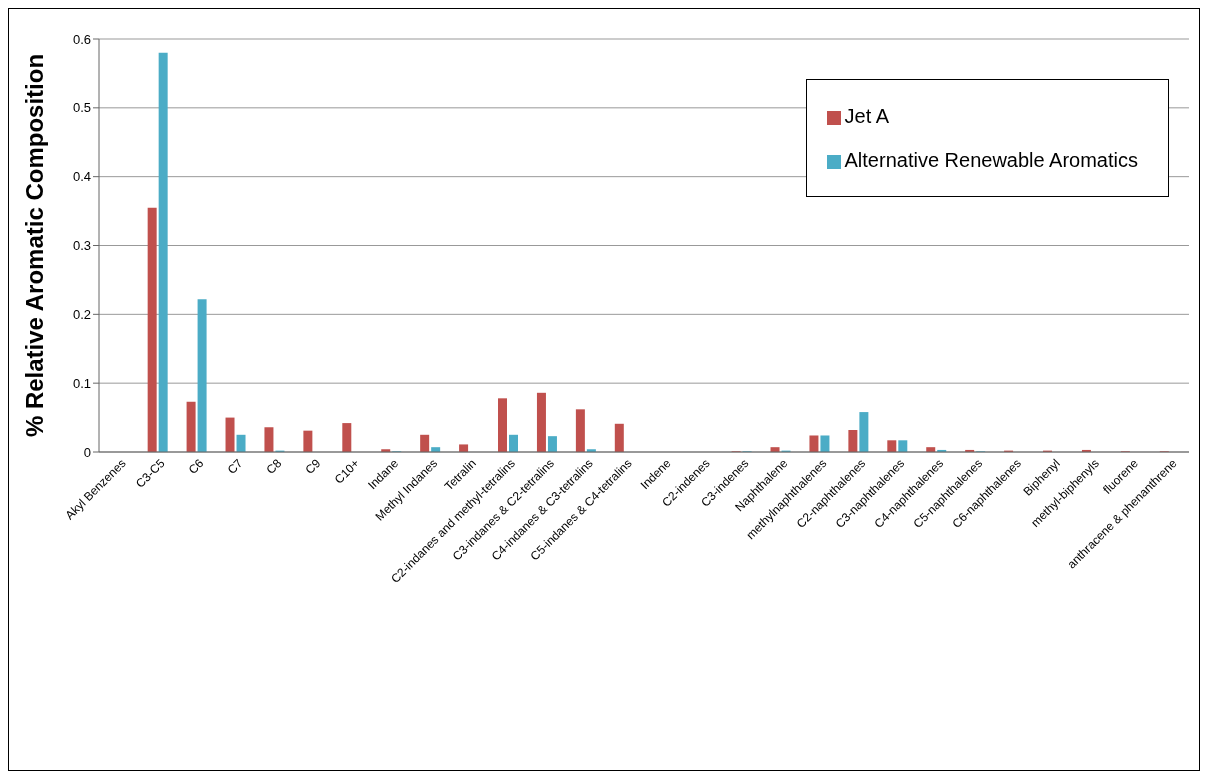 This screenshot has height=777, width=1206. I want to click on y-tick-label: 0.3, so click(81, 246).